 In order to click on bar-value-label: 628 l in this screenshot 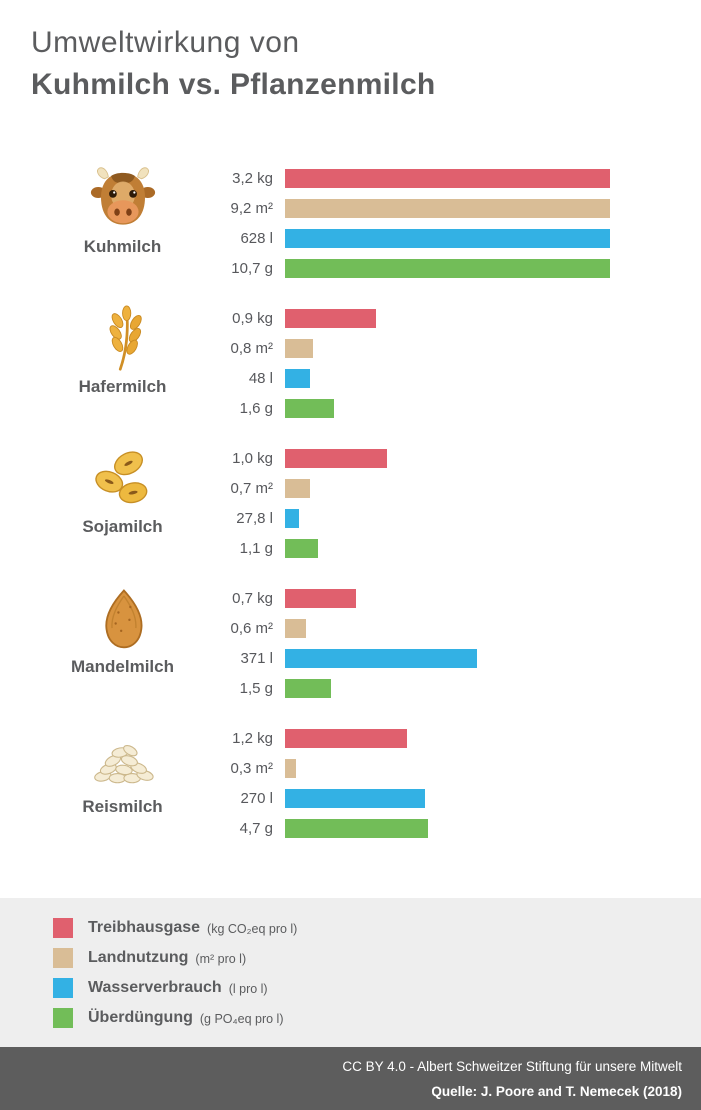, I will do `click(256, 238)`.